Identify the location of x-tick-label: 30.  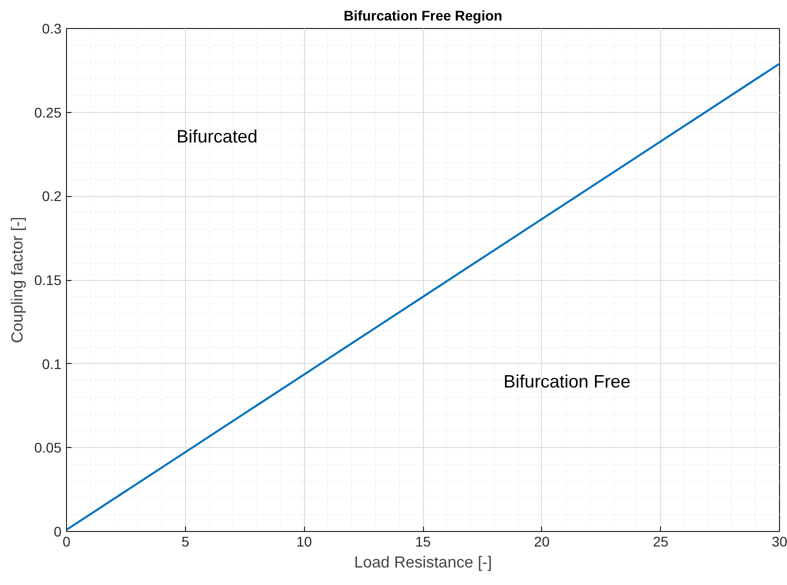
(779, 542).